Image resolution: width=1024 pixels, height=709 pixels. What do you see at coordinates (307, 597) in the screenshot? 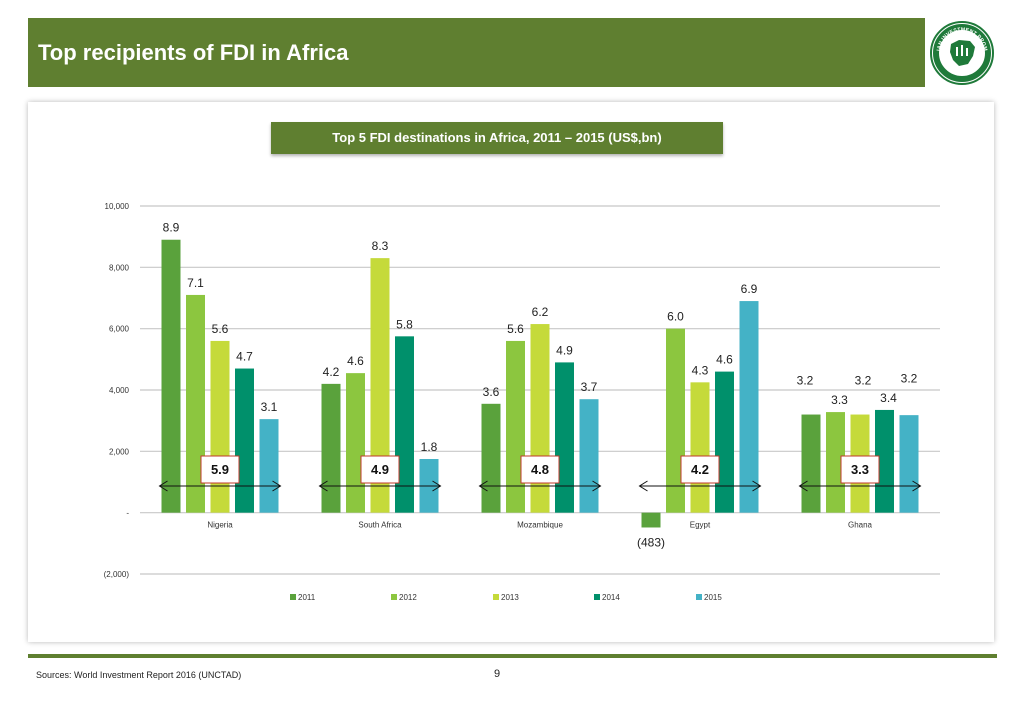
I see `legend-label-2011: 2011` at bounding box center [307, 597].